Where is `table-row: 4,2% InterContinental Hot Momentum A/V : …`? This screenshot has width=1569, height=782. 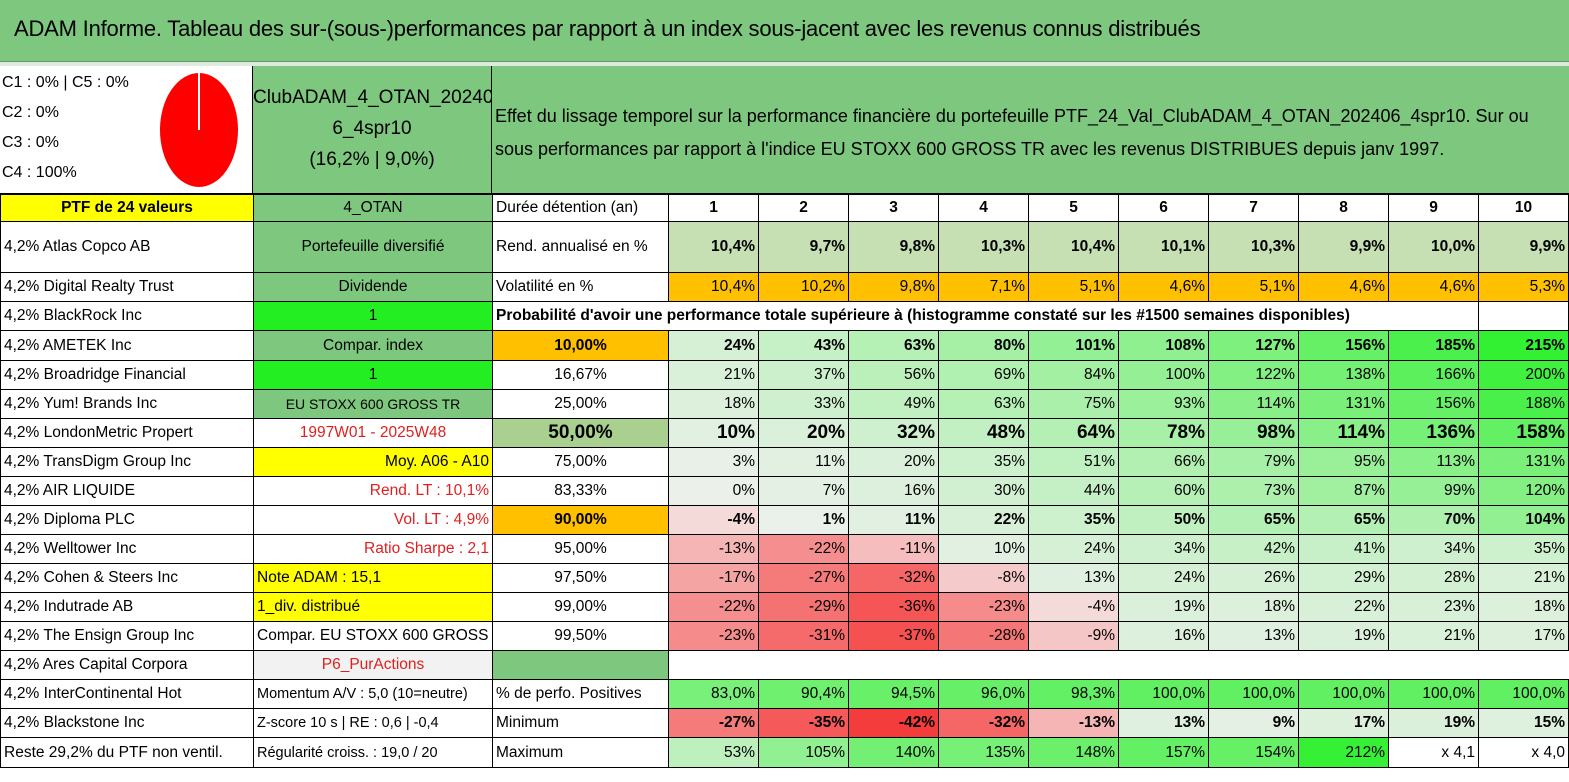 table-row: 4,2% InterContinental Hot Momentum A/V : … is located at coordinates (784, 694).